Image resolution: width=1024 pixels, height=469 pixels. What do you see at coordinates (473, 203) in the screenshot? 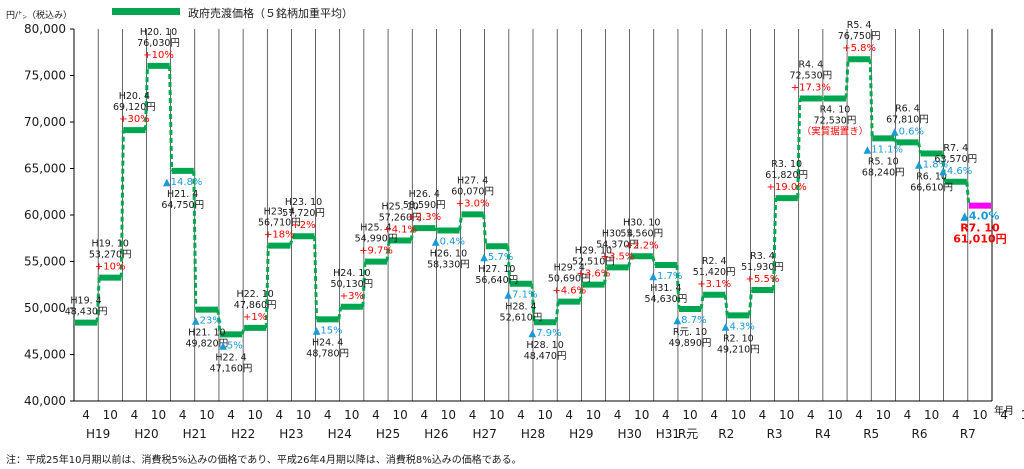
I see `change-label: +3.0%` at bounding box center [473, 203].